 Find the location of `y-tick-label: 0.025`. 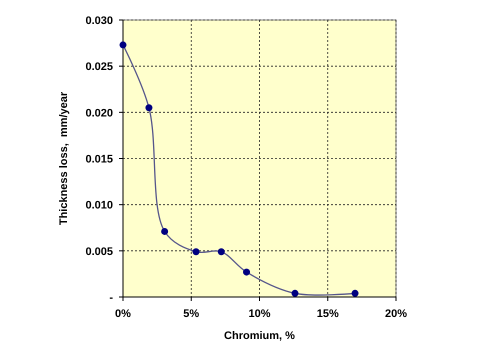

y-tick-label: 0.025 is located at coordinates (99, 67).